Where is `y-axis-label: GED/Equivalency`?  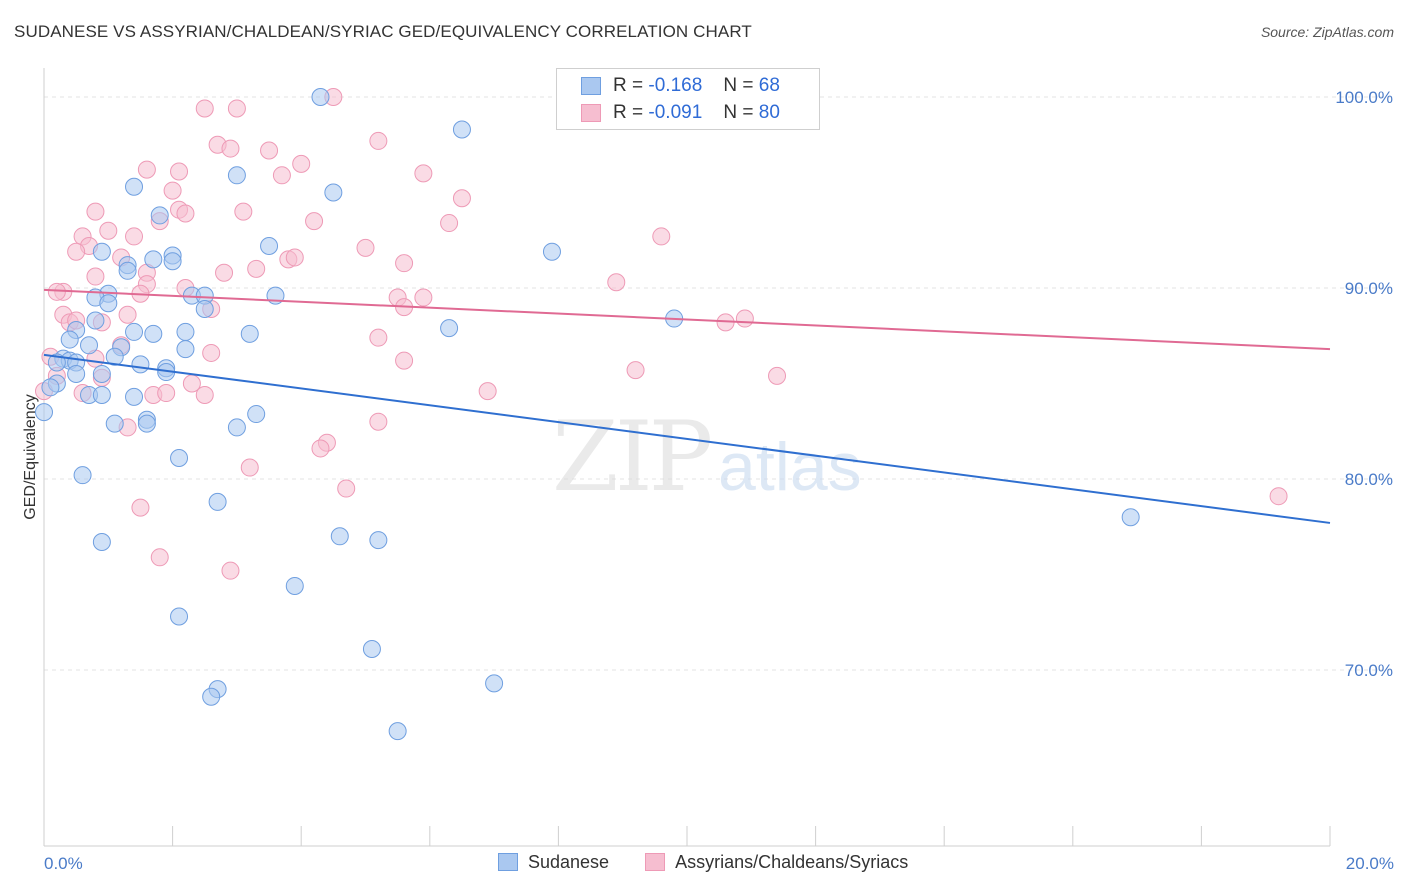 y-axis-label: GED/Equivalency is located at coordinates (30, 456).